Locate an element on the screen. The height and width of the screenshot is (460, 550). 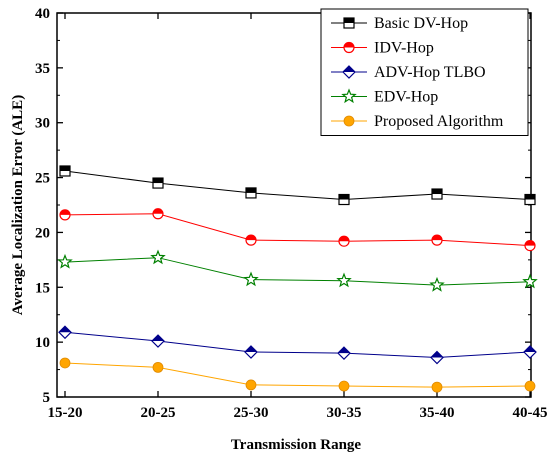
y-tick-label: 25 is located at coordinates (42, 179).